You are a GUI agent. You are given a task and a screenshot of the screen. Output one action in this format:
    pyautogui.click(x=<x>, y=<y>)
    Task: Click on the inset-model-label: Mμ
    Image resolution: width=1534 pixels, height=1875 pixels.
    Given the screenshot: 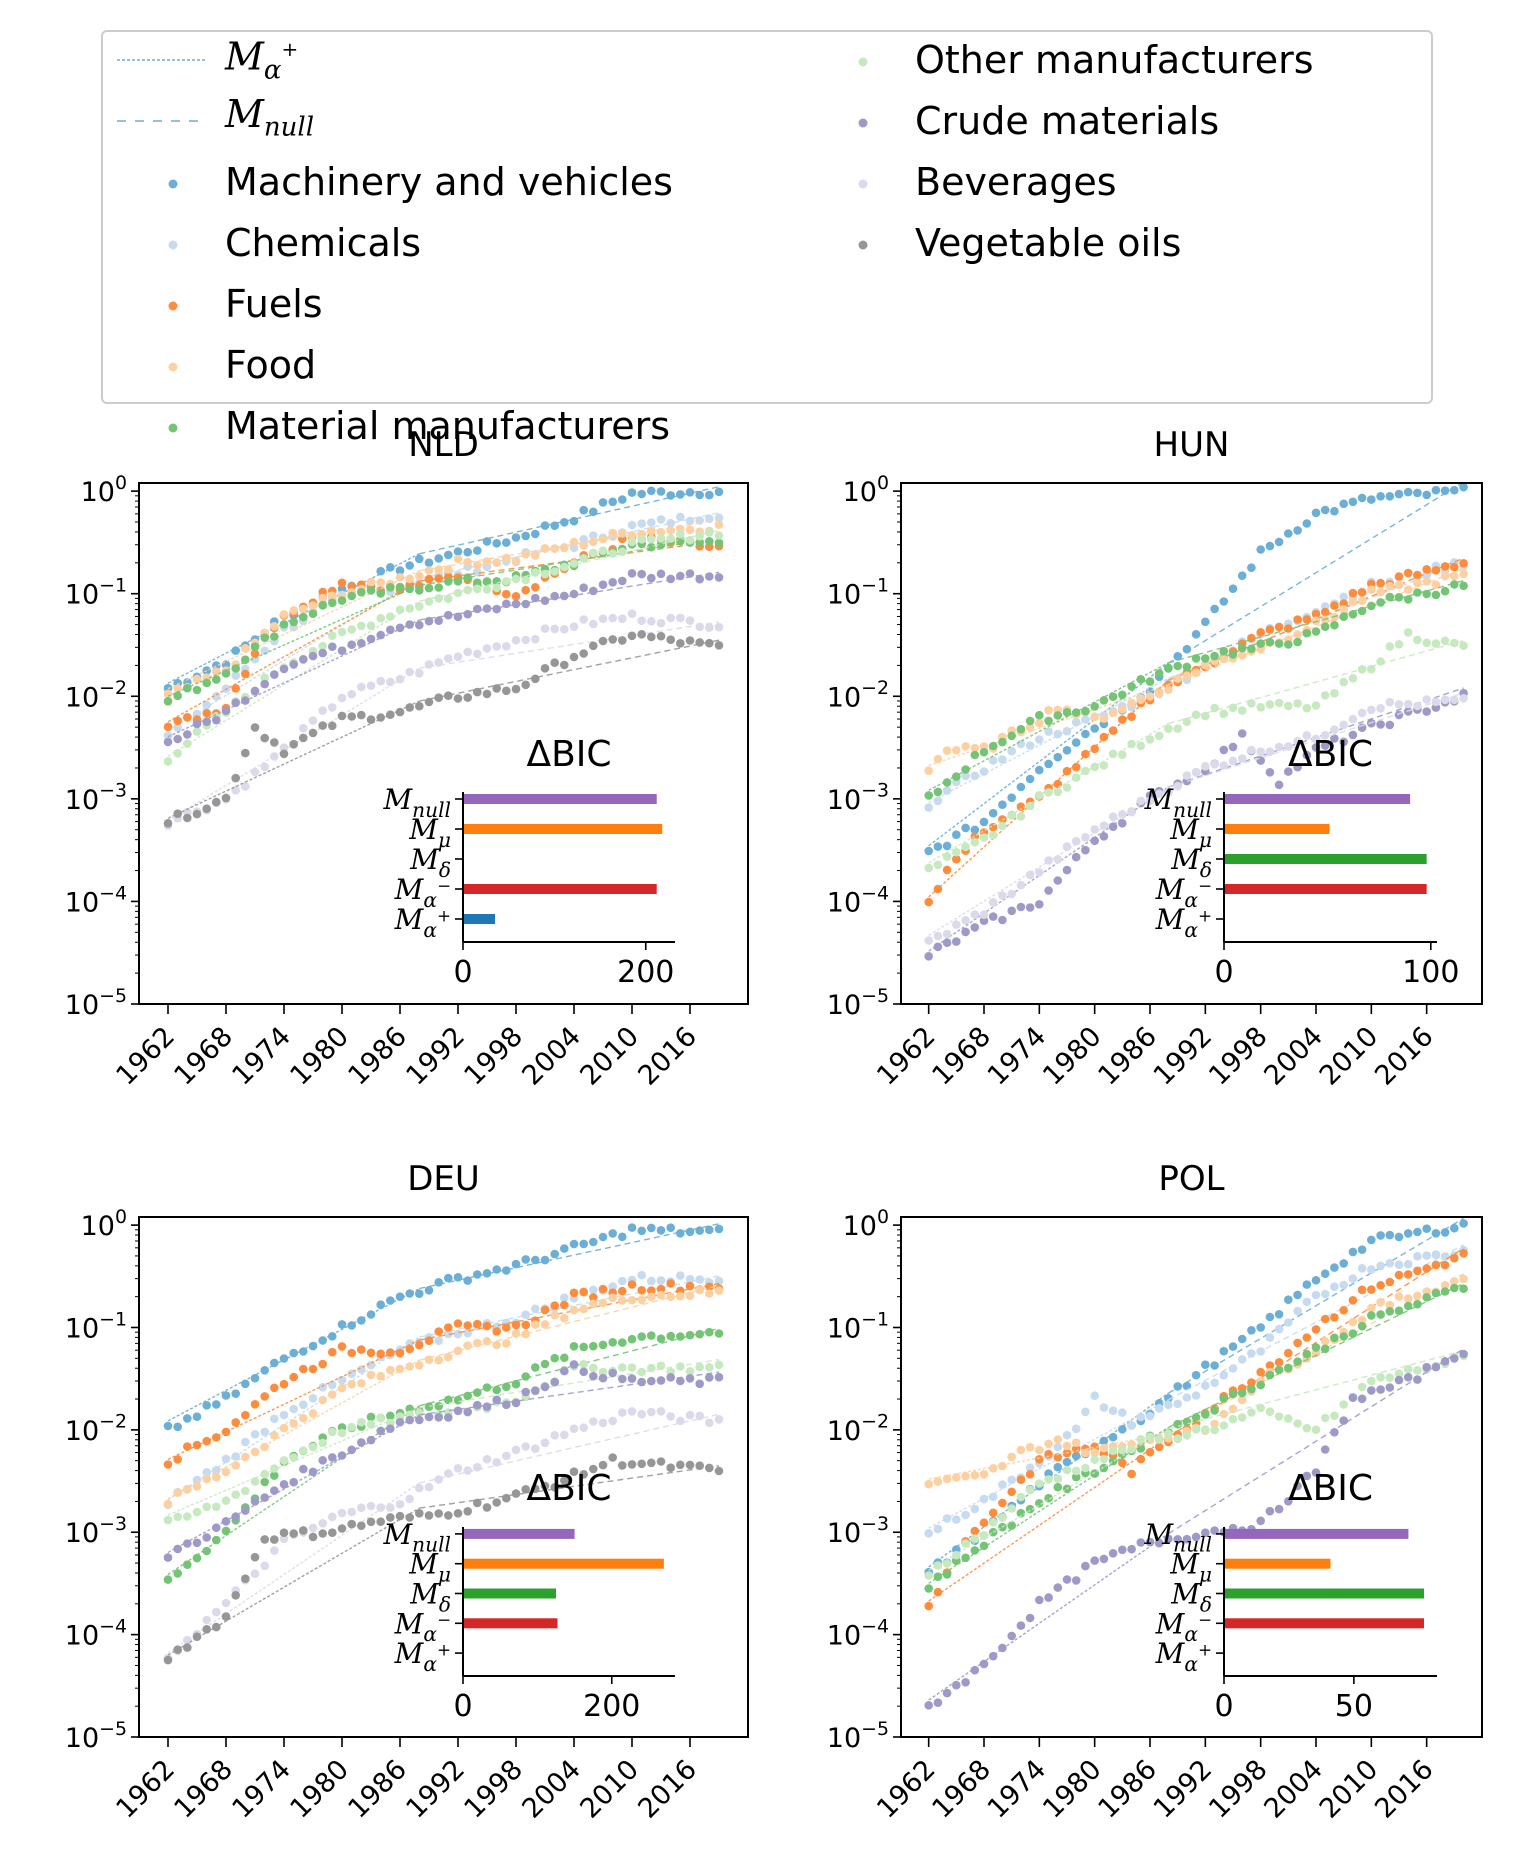 What is the action you would take?
    pyautogui.click(x=429, y=832)
    